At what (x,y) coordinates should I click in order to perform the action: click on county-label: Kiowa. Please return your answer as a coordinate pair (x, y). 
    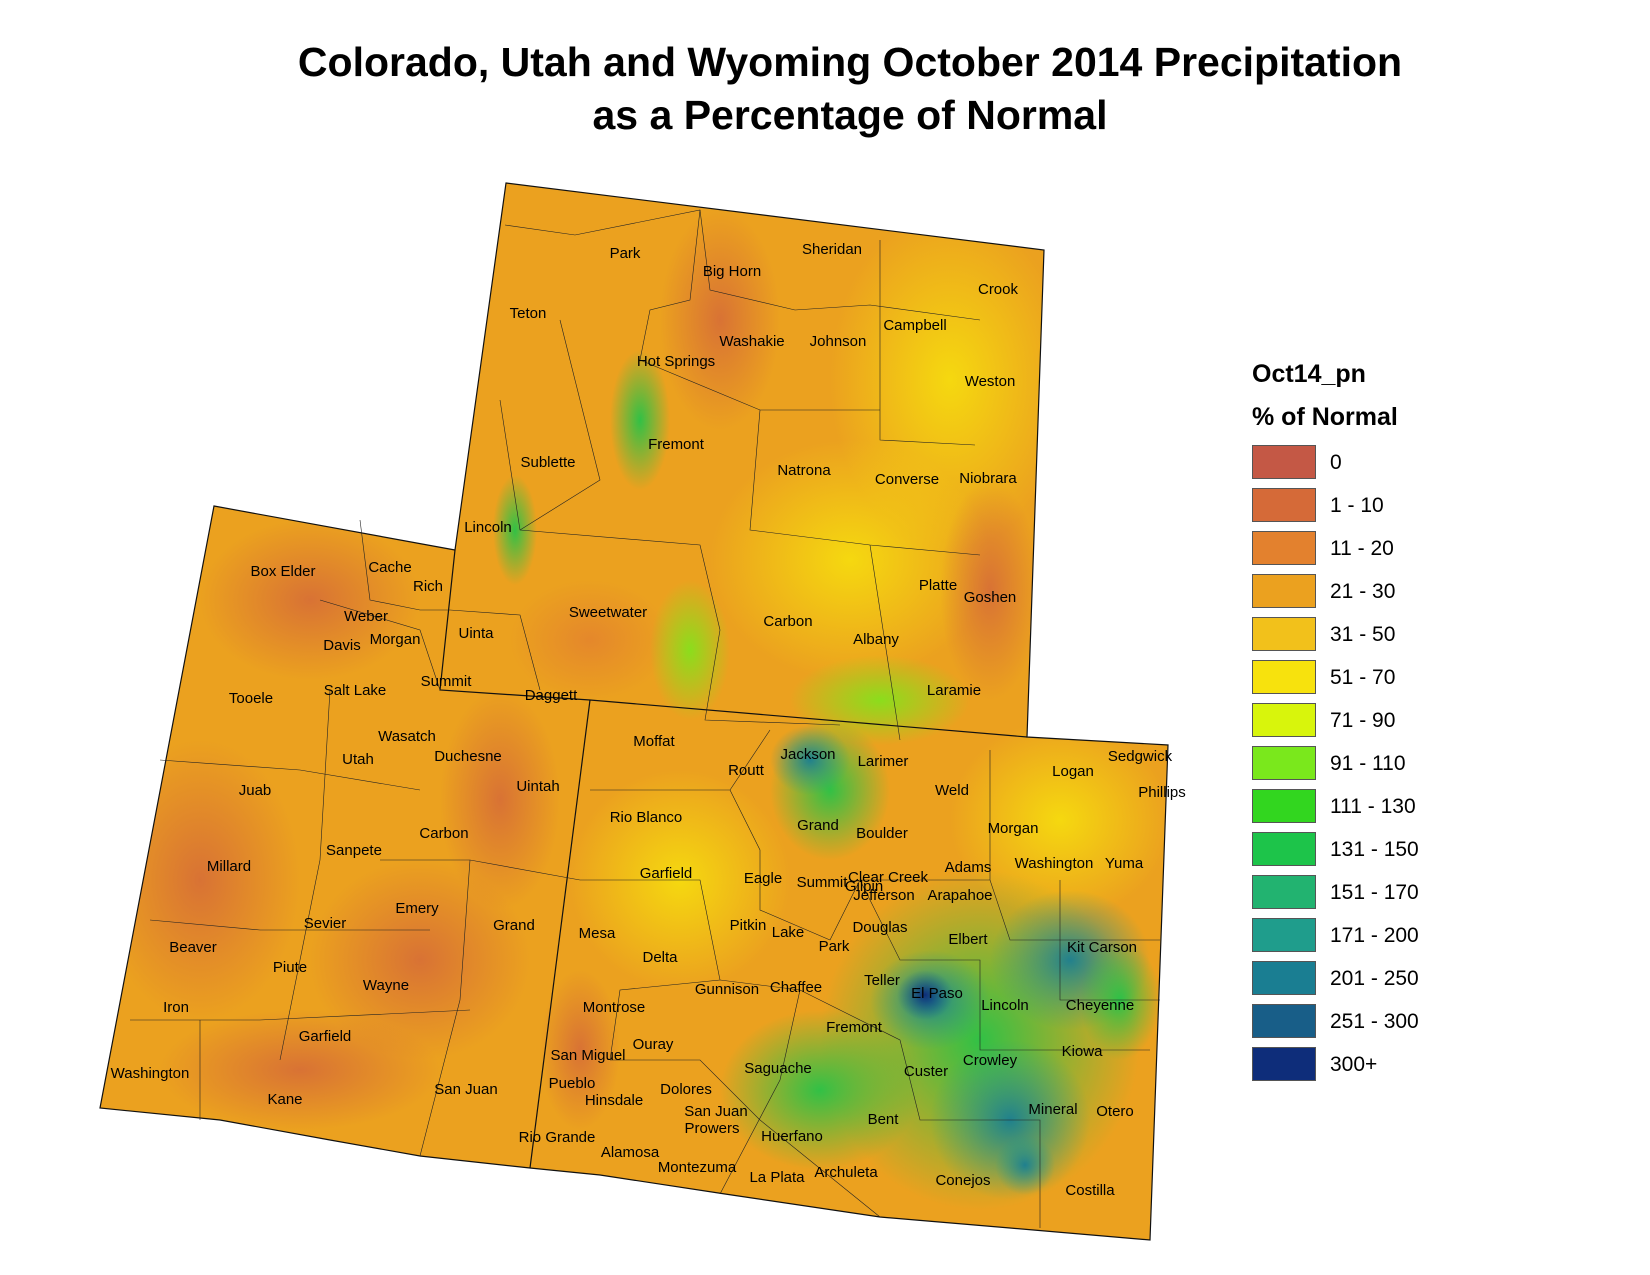
    Looking at the image, I should click on (1083, 1051).